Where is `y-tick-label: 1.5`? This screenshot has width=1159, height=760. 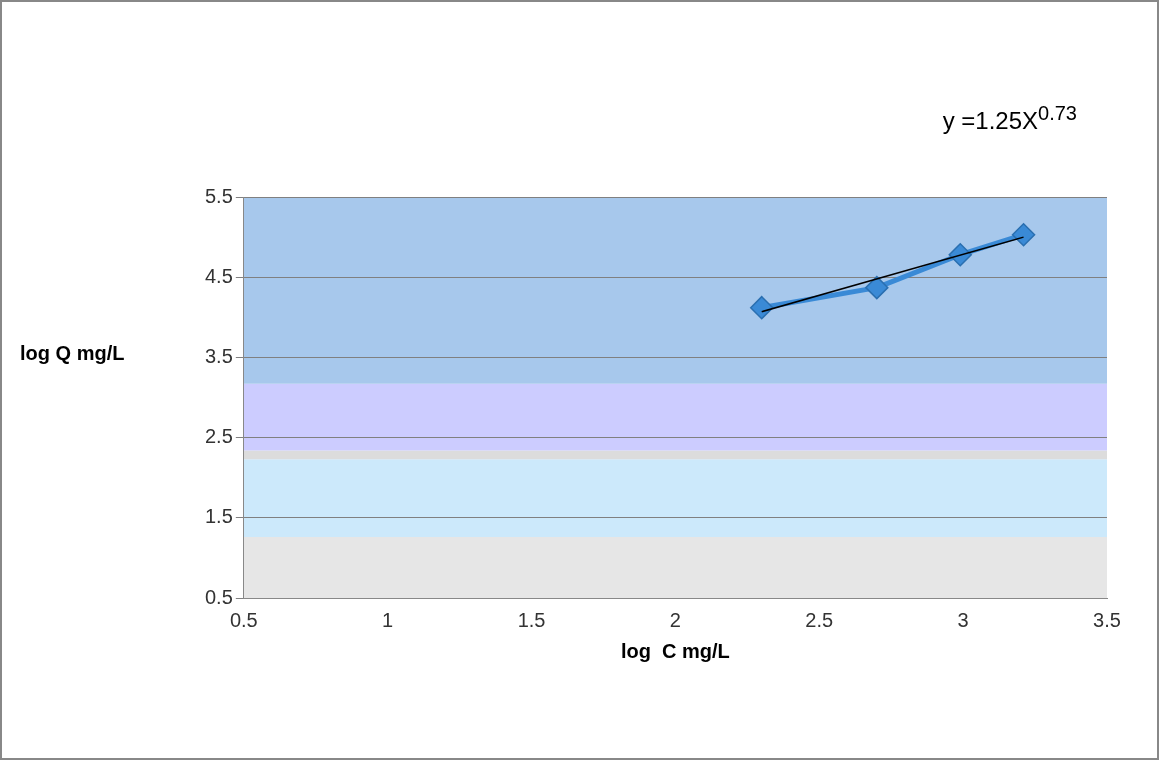
y-tick-label: 1.5 is located at coordinates (218, 516).